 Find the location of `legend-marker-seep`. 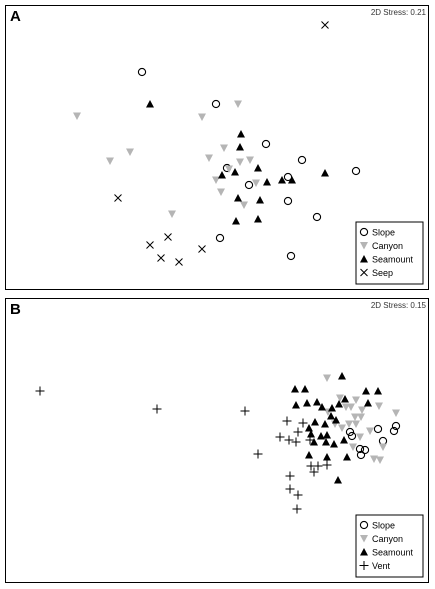

legend-marker-seep is located at coordinates (364, 272).